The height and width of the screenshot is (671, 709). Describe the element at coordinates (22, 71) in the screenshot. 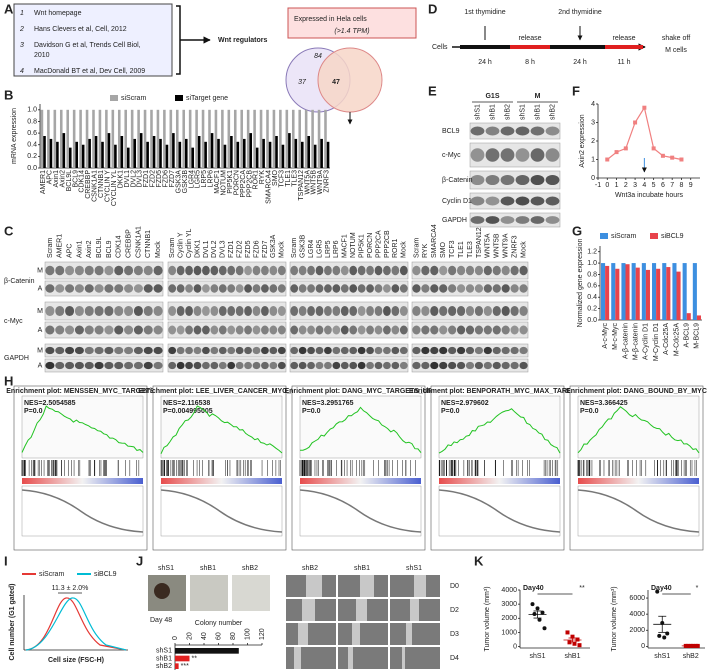

I see `source-number: 4` at that location.